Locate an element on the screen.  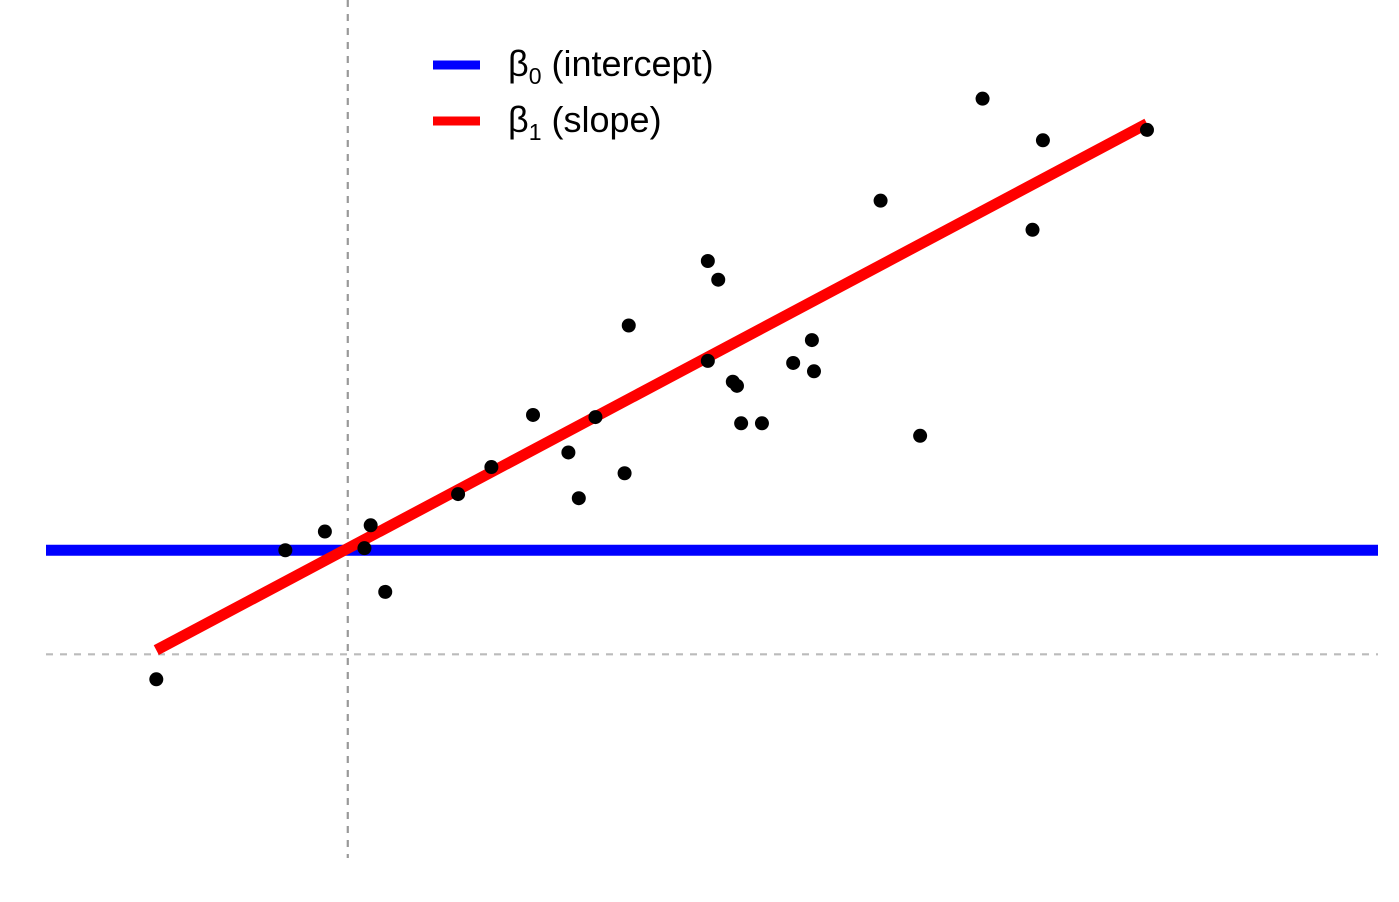
legend: β0 (intercept) β1 (slope) is located at coordinates (573, 94).